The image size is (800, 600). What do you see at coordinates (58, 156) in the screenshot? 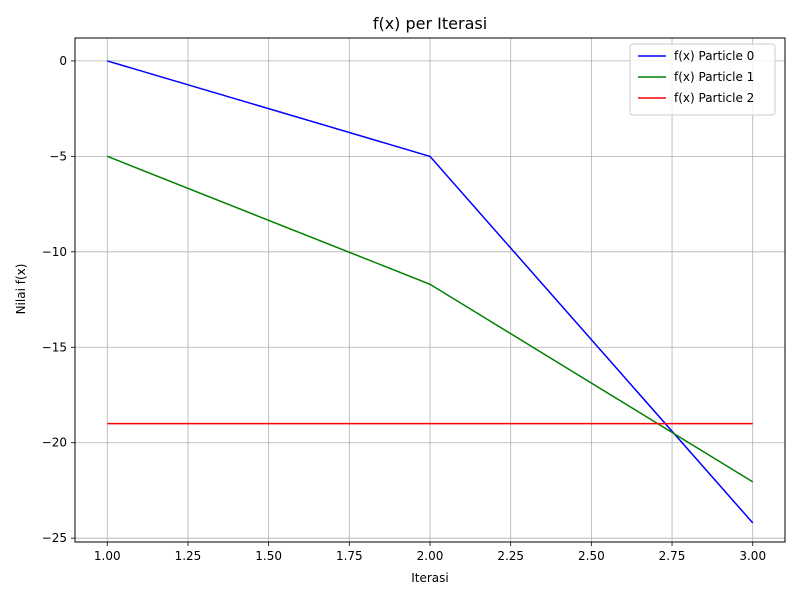
I see `y-tick-label: −5` at bounding box center [58, 156].